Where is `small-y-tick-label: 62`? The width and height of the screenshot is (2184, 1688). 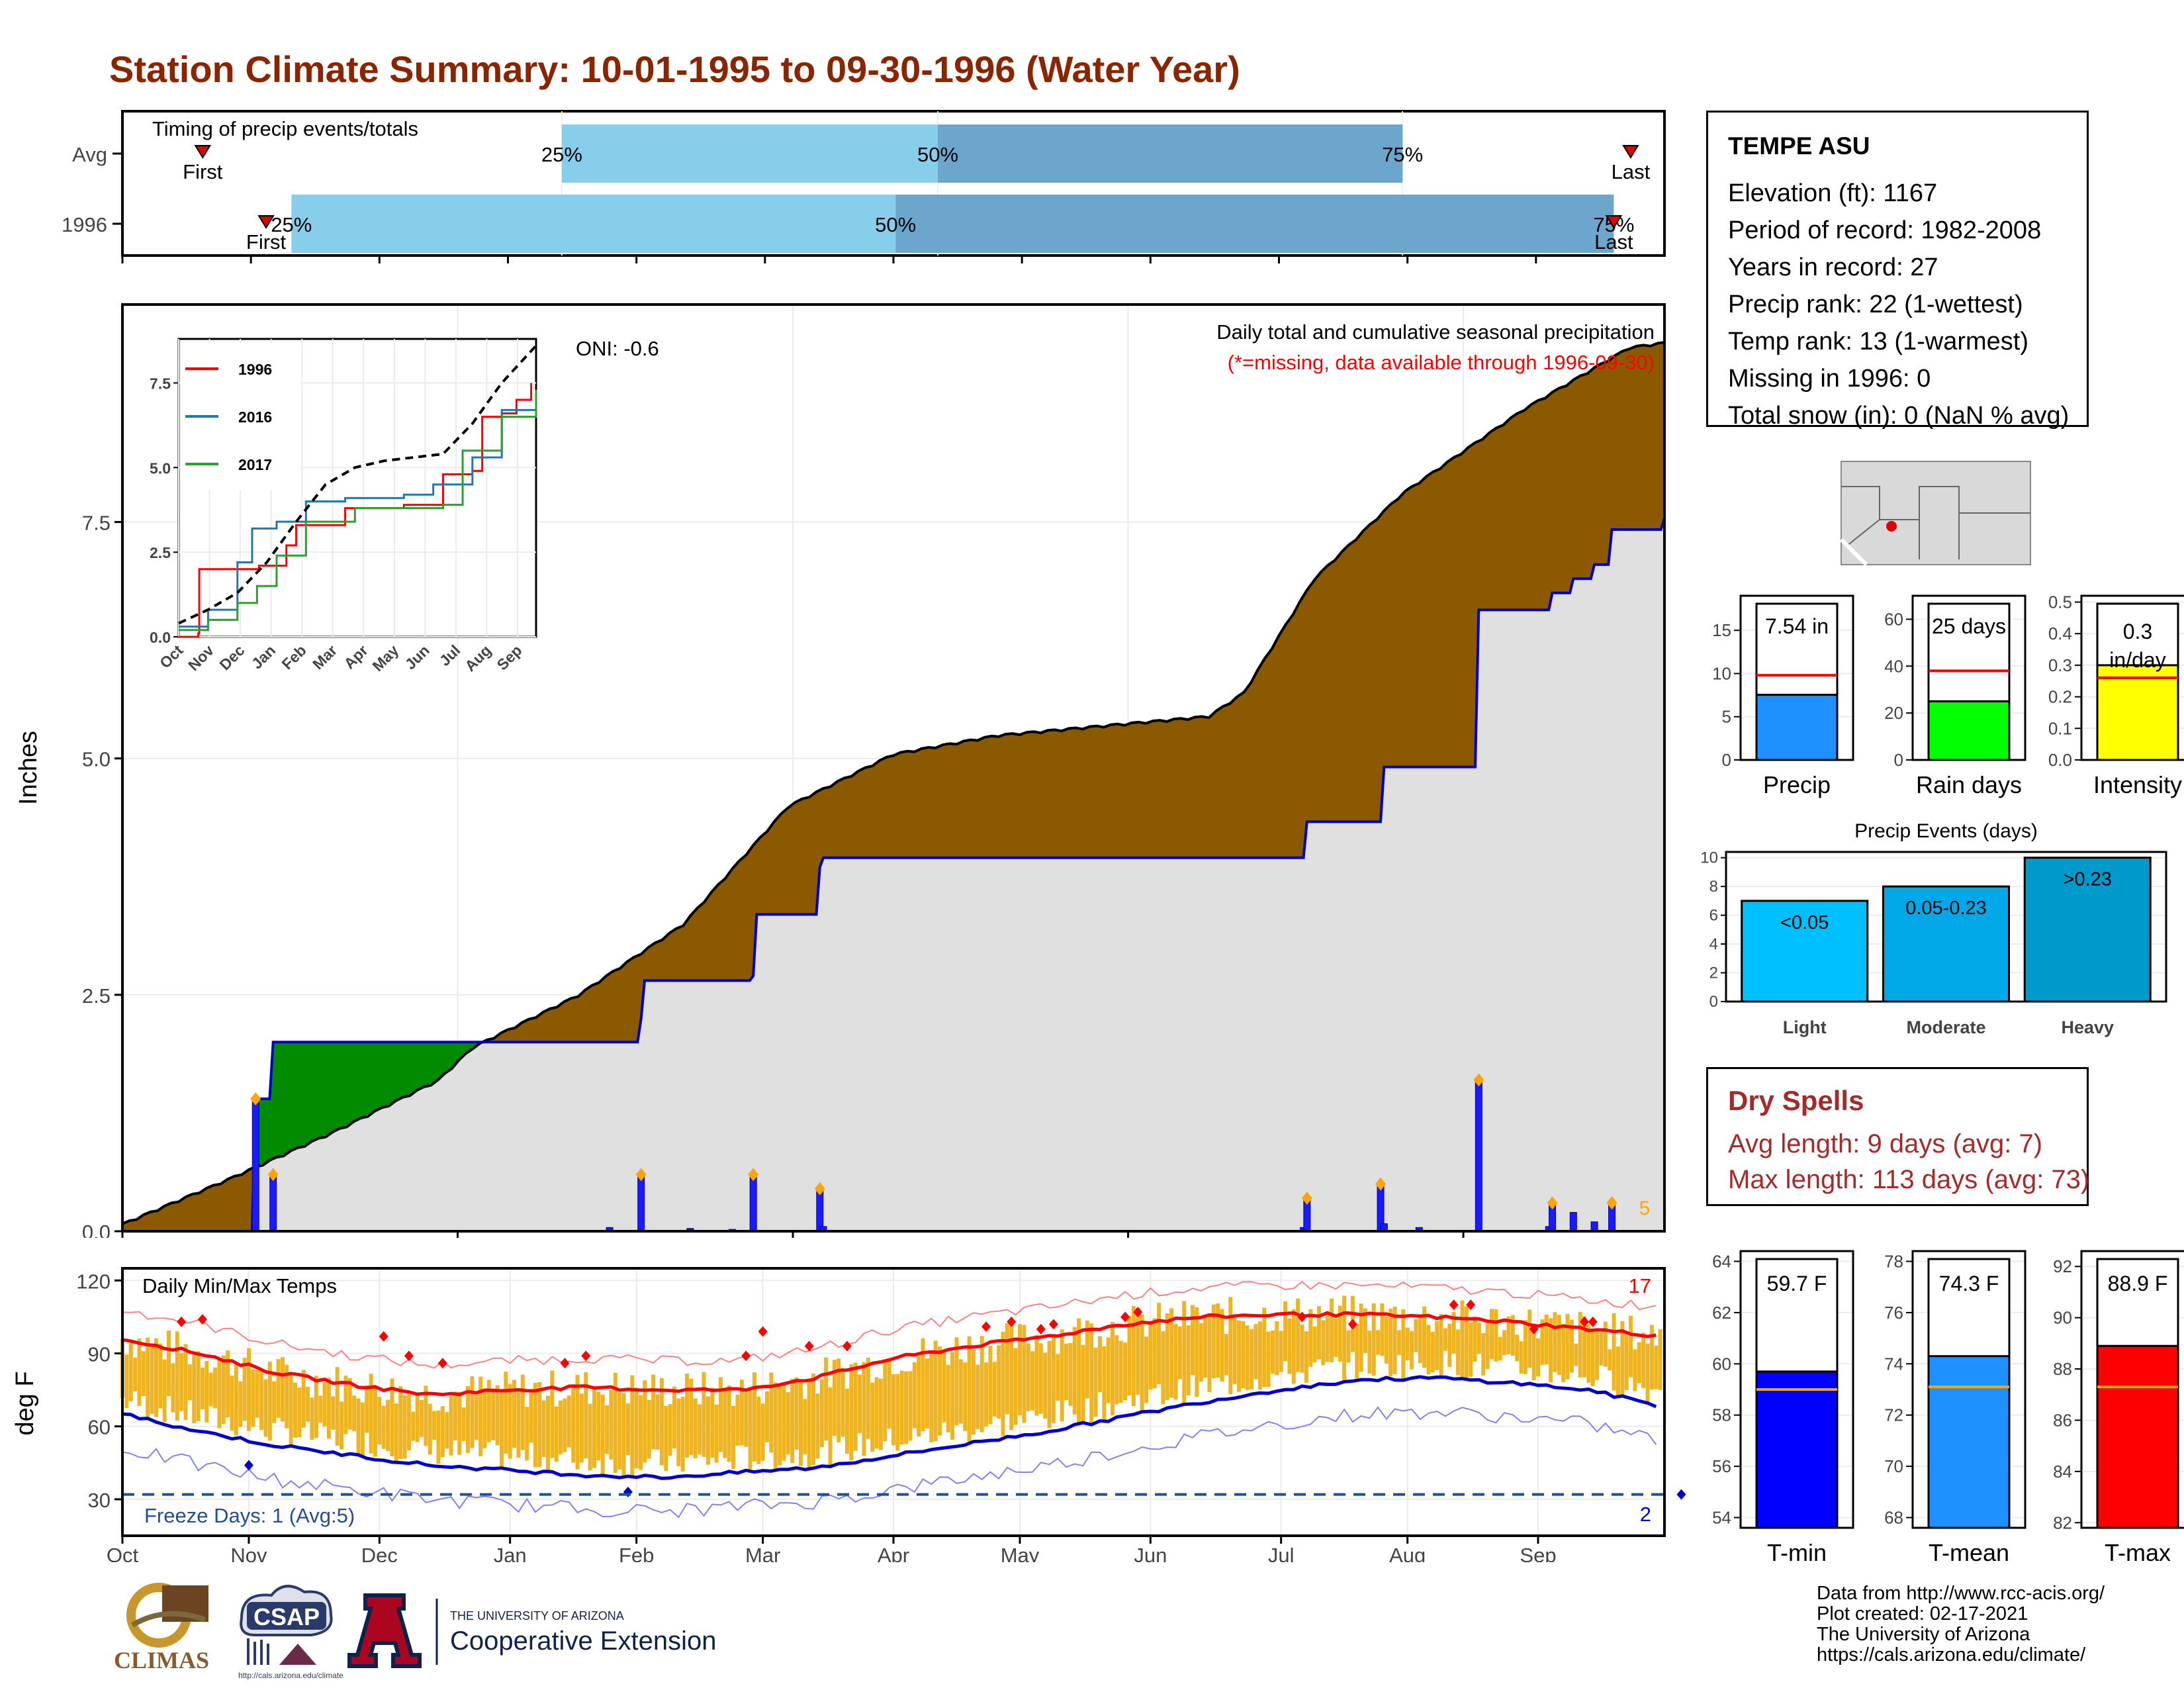
small-y-tick-label: 62 is located at coordinates (1721, 1313).